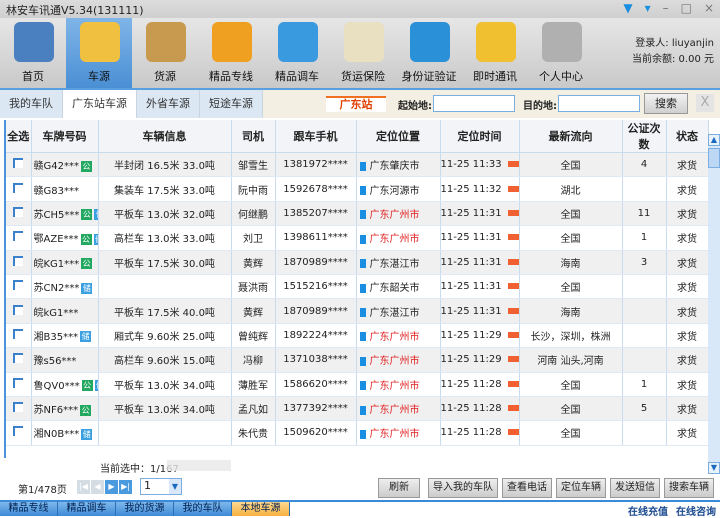  What do you see at coordinates (527, 488) in the screenshot?
I see `action-button-2: 查看电话` at bounding box center [527, 488].